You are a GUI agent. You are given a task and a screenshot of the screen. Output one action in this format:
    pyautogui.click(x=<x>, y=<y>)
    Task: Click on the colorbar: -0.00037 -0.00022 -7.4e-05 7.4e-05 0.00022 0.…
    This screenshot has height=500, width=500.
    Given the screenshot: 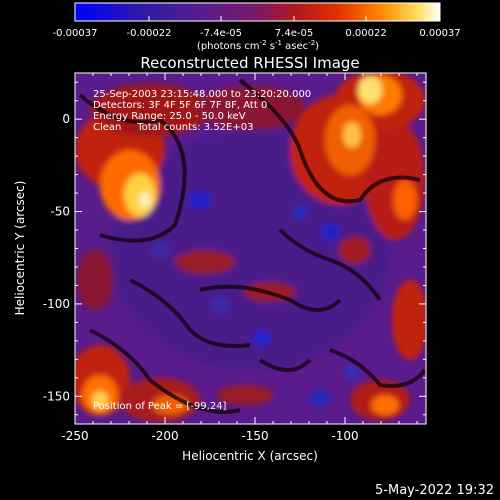 What is the action you would take?
    pyautogui.click(x=257, y=27)
    